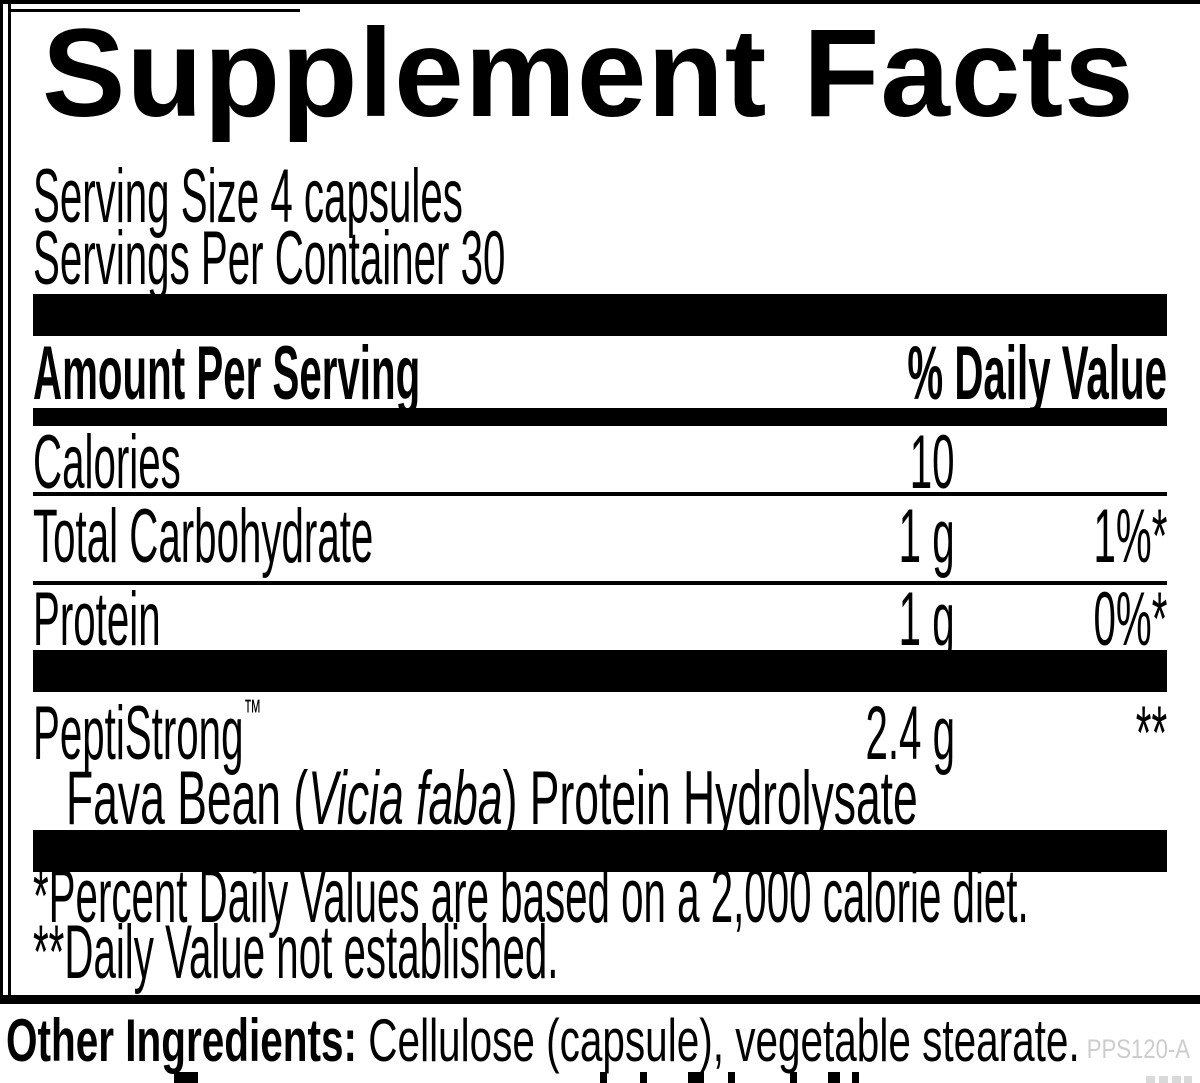 The width and height of the screenshot is (1200, 1083). What do you see at coordinates (227, 373) in the screenshot?
I see `amount-per-serving-header: Amount Per Serving` at bounding box center [227, 373].